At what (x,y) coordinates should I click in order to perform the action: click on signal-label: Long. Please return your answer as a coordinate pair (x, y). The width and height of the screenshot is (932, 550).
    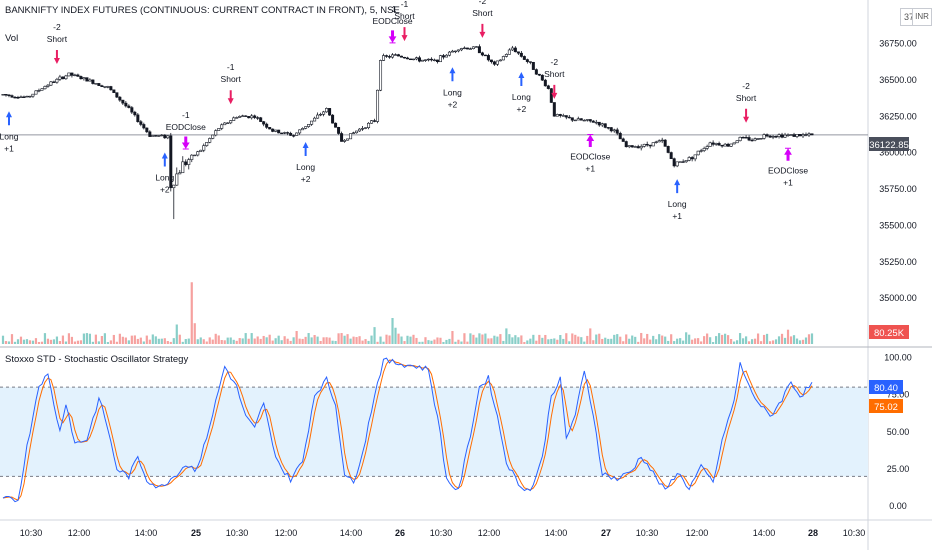
    Looking at the image, I should click on (677, 204).